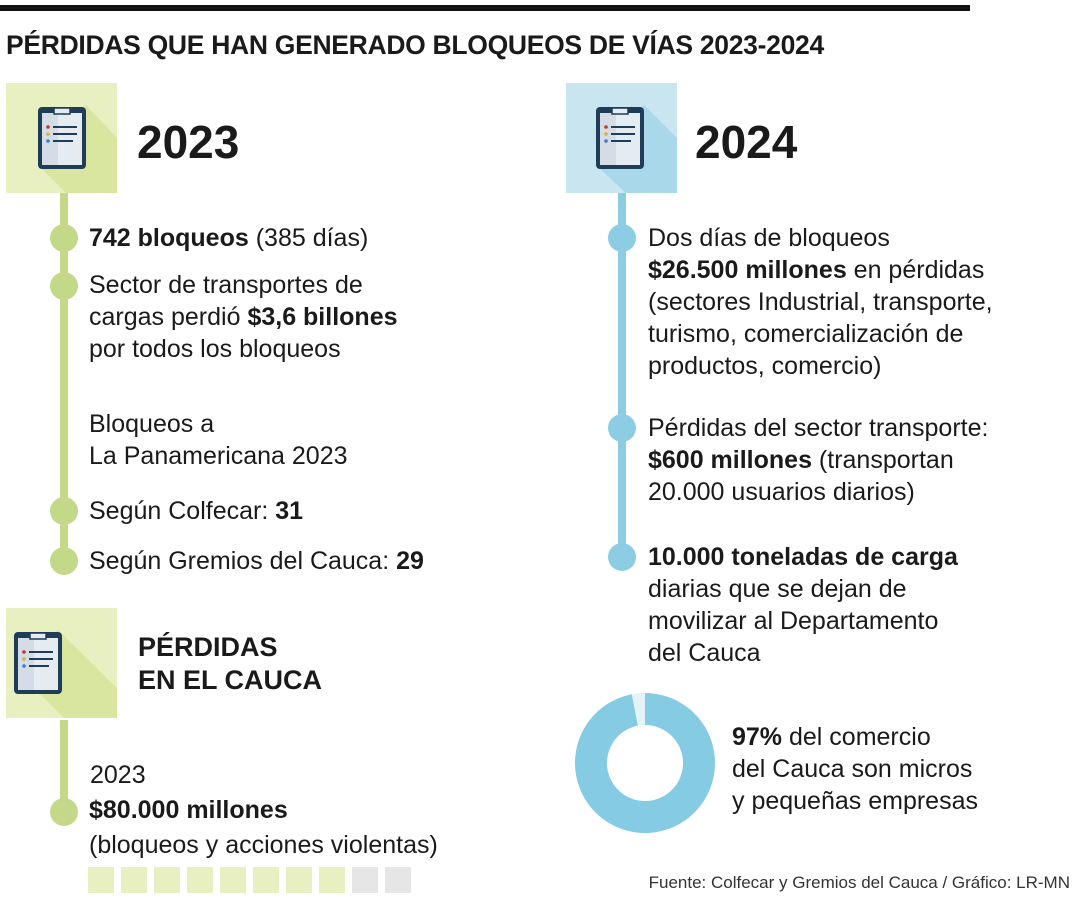 The image size is (1080, 900). I want to click on year-2023: 2023, so click(188, 142).